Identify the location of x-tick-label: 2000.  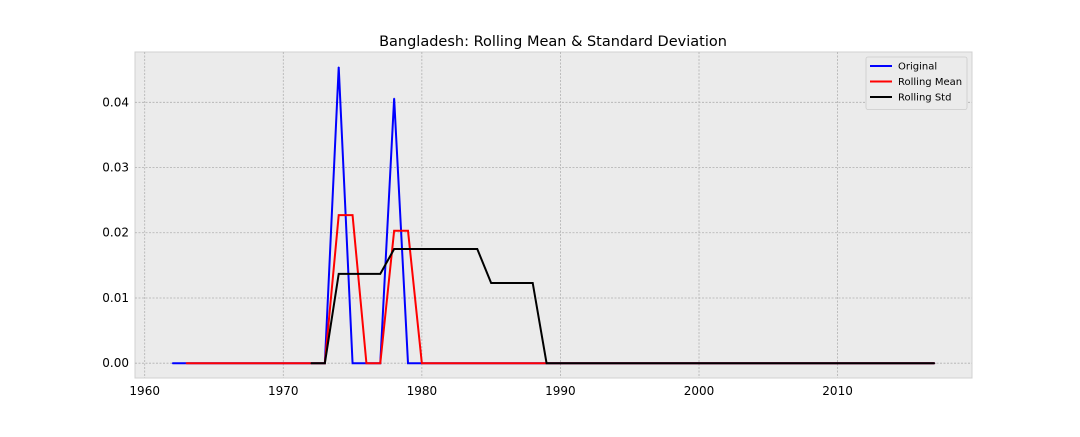
(699, 391).